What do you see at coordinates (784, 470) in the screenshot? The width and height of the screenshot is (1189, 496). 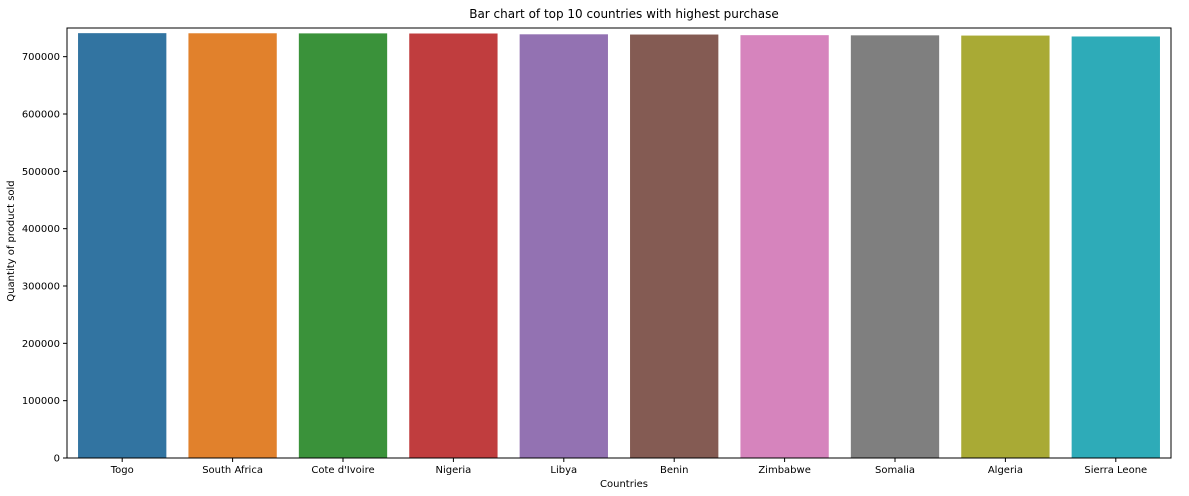 I see `x-tick-label: Zimbabwe` at bounding box center [784, 470].